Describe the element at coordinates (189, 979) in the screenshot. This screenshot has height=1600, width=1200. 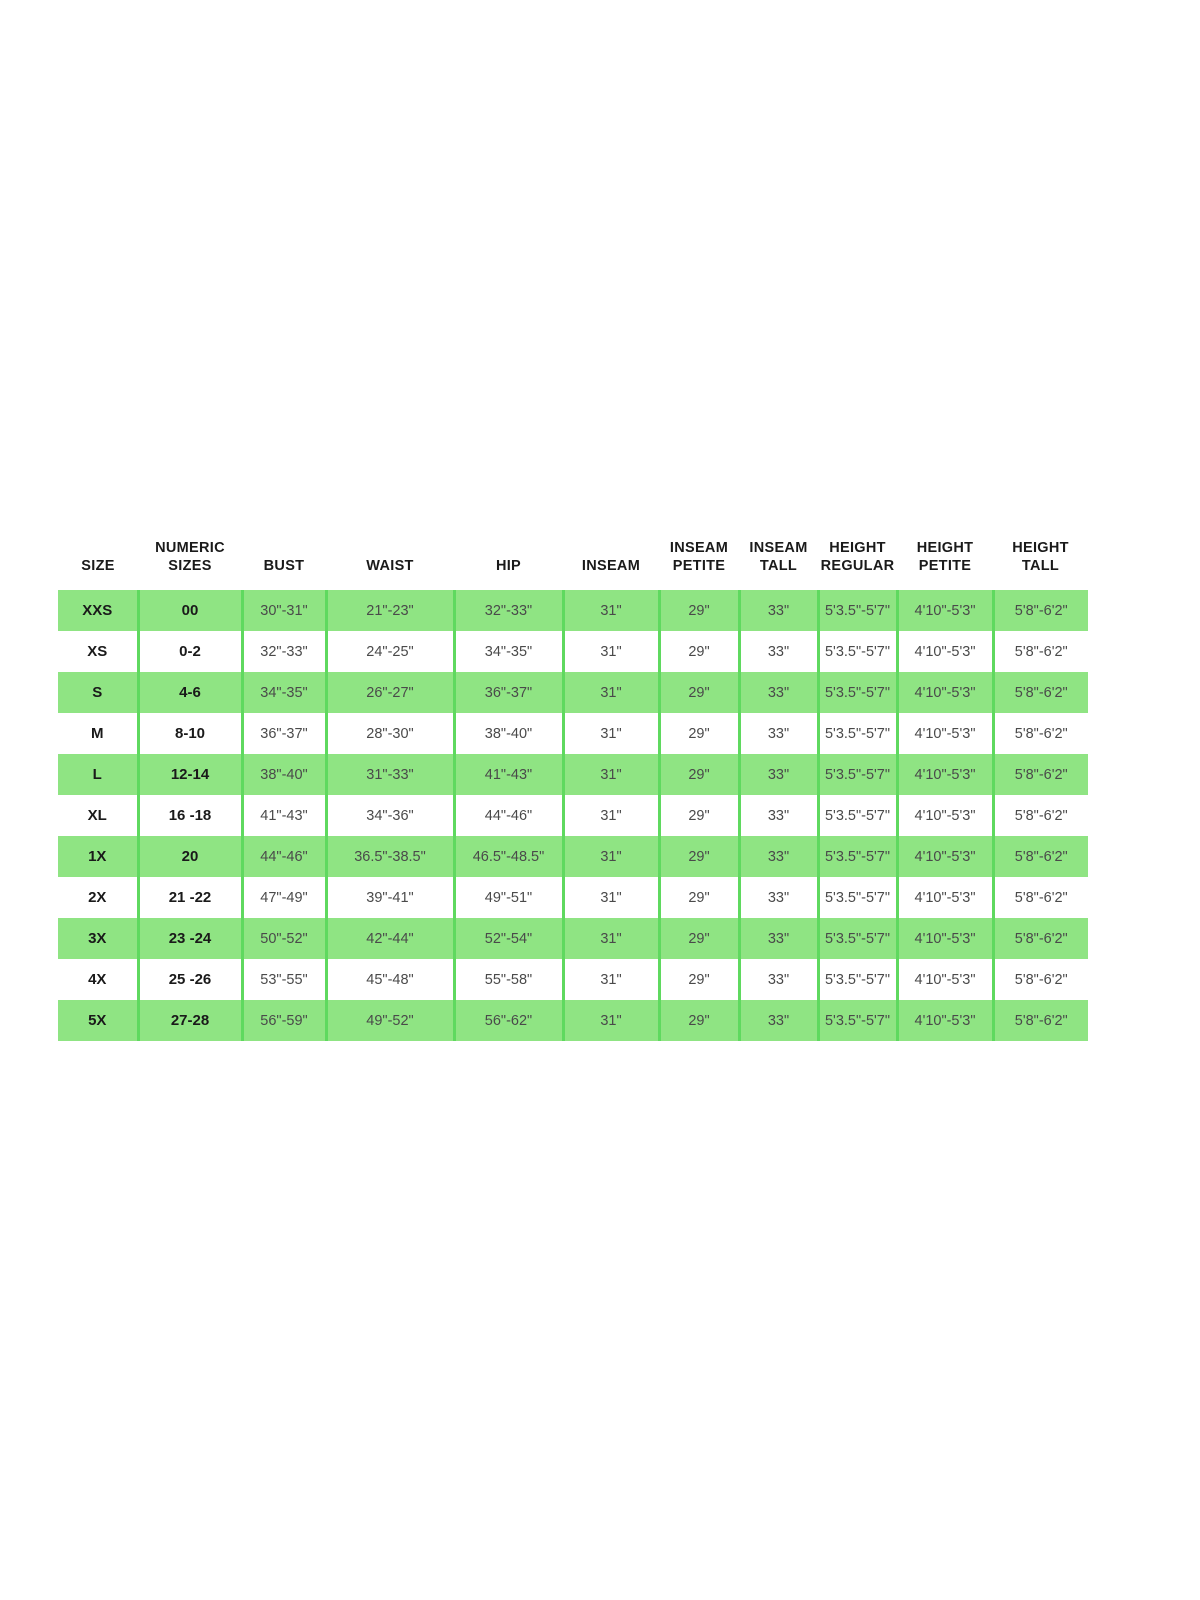
I see `cell-numeric_sizes: 25 -26` at that location.